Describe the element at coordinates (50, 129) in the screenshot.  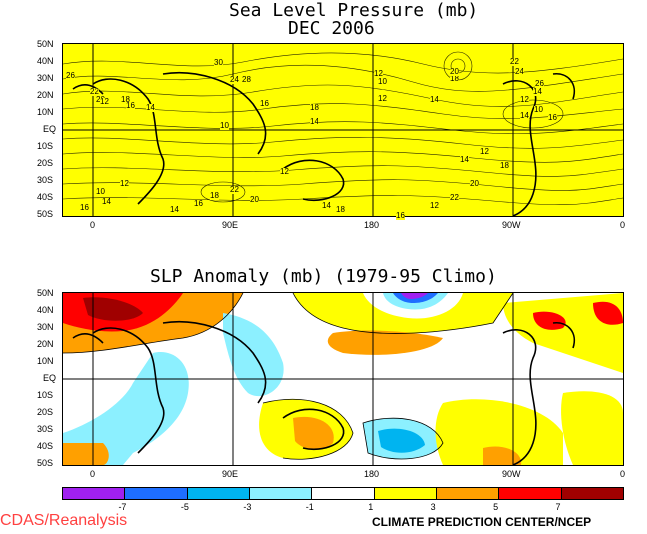
I see `top-lat-eq: EQ` at that location.